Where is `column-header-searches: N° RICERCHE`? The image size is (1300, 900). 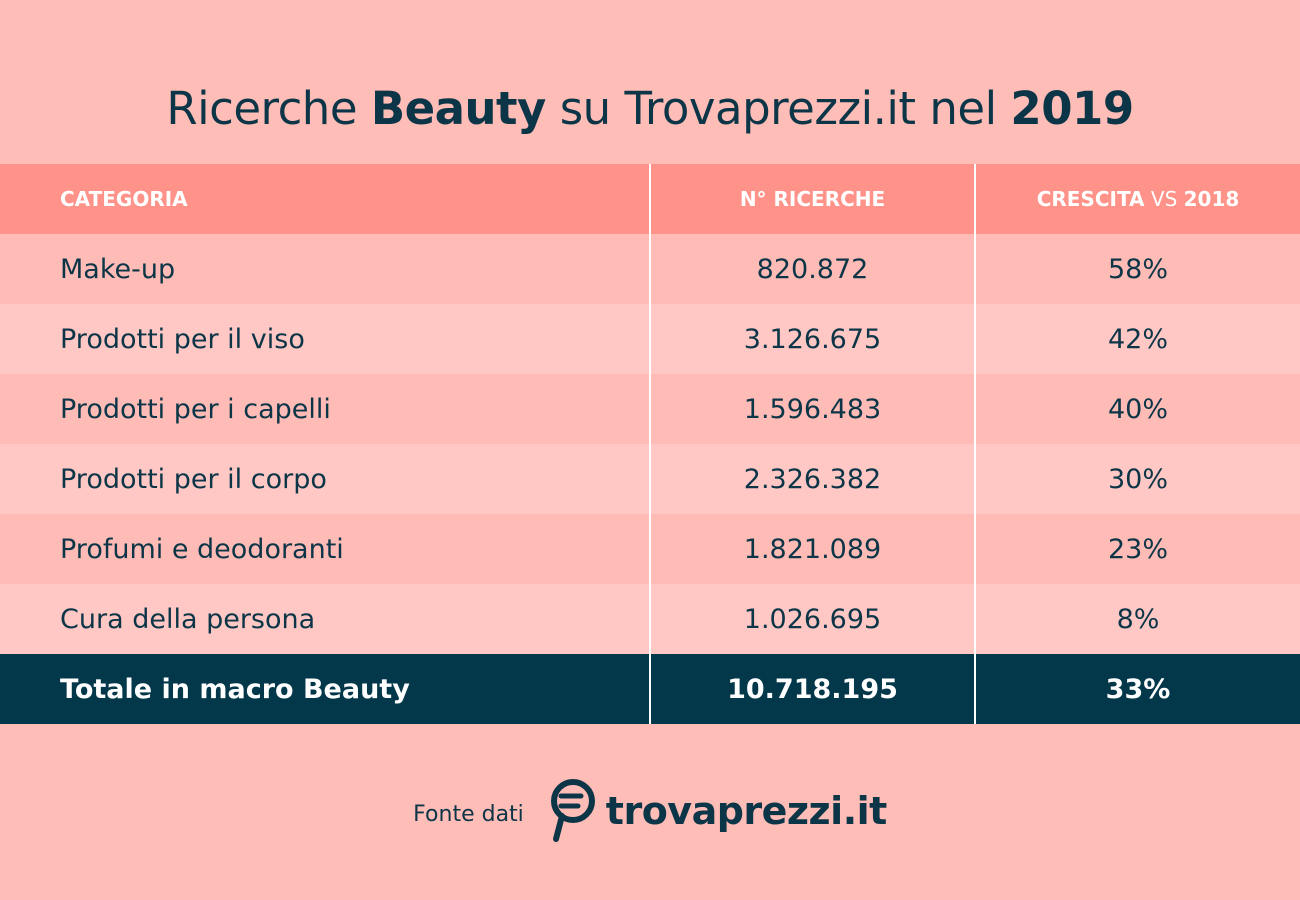 column-header-searches: N° RICERCHE is located at coordinates (812, 199).